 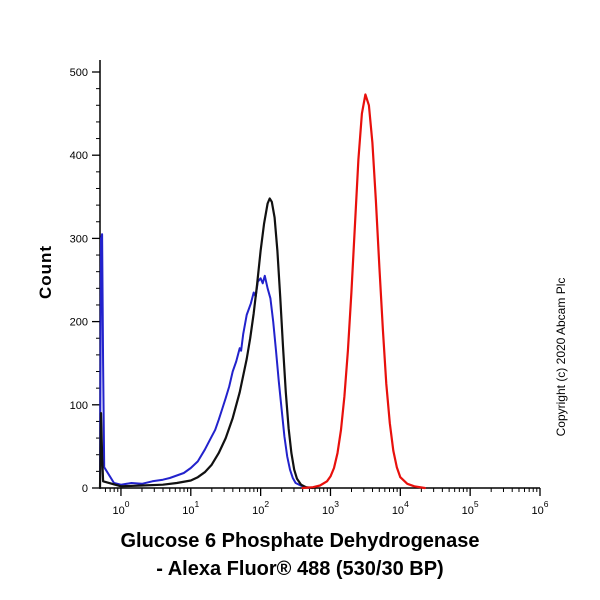 I want to click on x-tick-label: 10², so click(x=260, y=508).